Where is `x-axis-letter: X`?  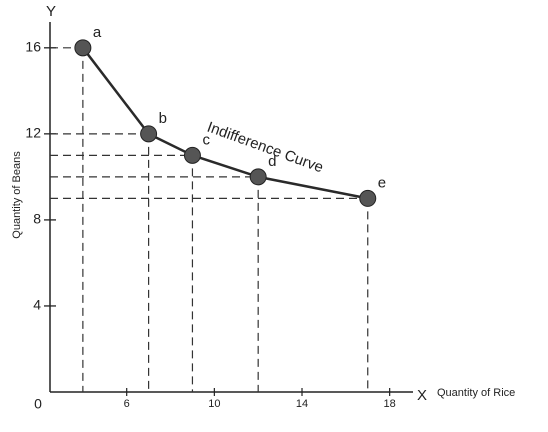
x-axis-letter: X is located at coordinates (422, 395).